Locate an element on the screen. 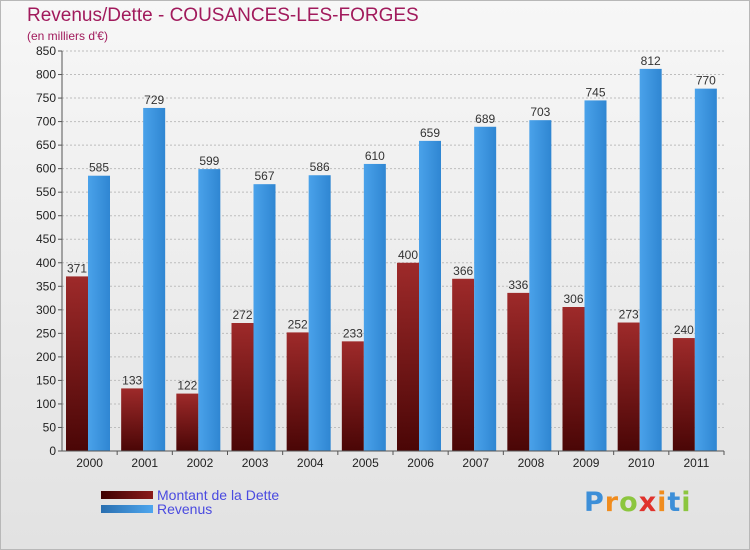 The width and height of the screenshot is (750, 550). y-tick-label: 50 is located at coordinates (50, 427).